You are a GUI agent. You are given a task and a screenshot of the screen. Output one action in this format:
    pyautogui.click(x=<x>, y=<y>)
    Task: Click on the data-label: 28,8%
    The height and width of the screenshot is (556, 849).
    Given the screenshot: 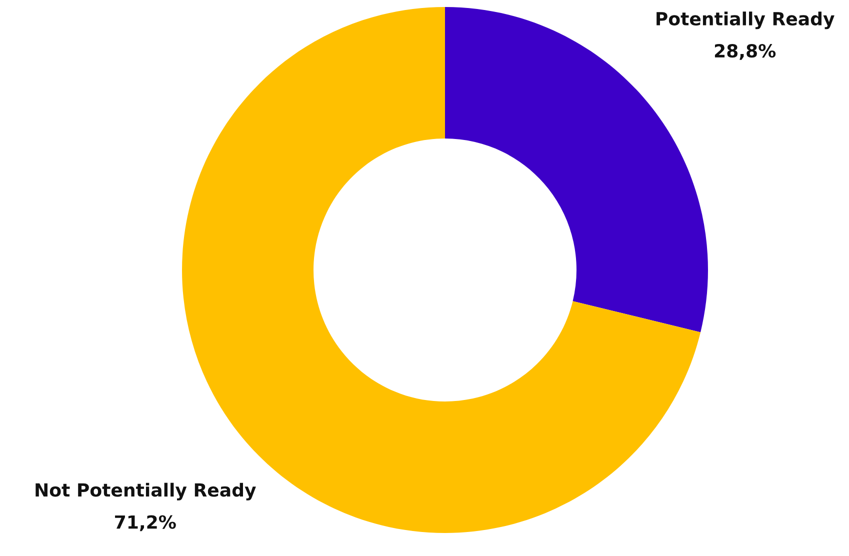 What is the action you would take?
    pyautogui.click(x=745, y=52)
    